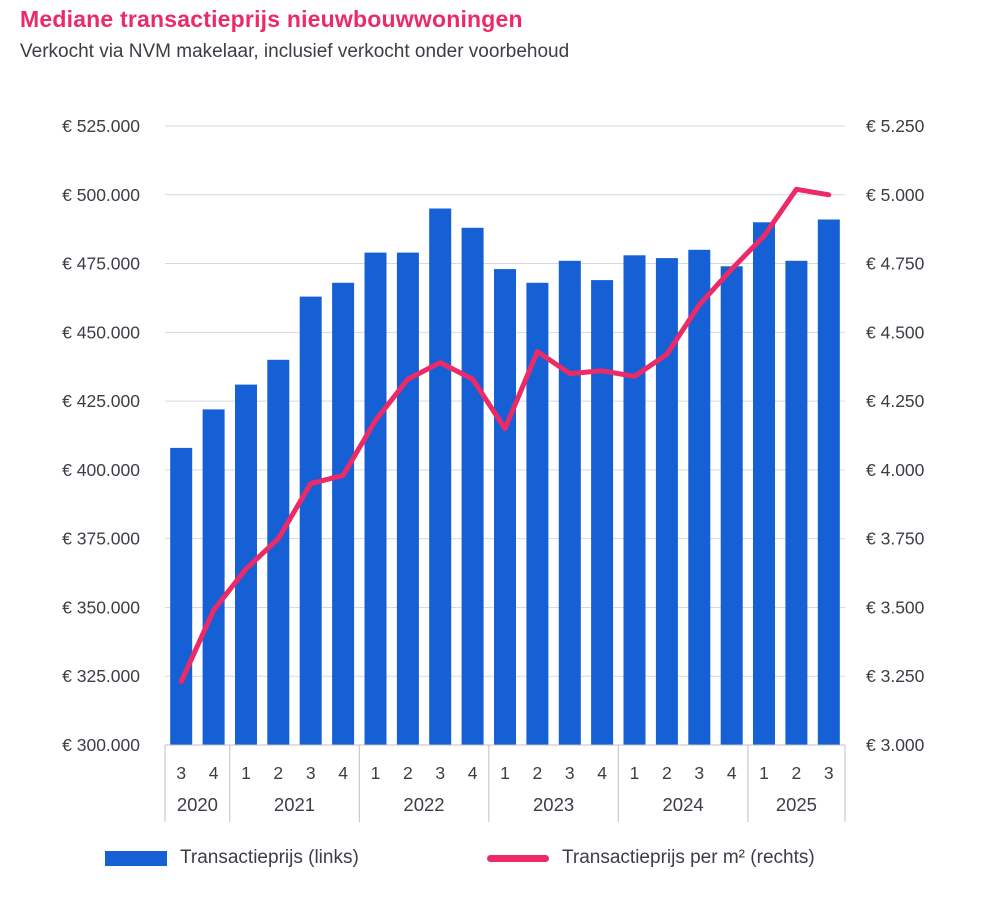 The width and height of the screenshot is (982, 910). What do you see at coordinates (136, 858) in the screenshot?
I see `legend-bar-swatch` at bounding box center [136, 858].